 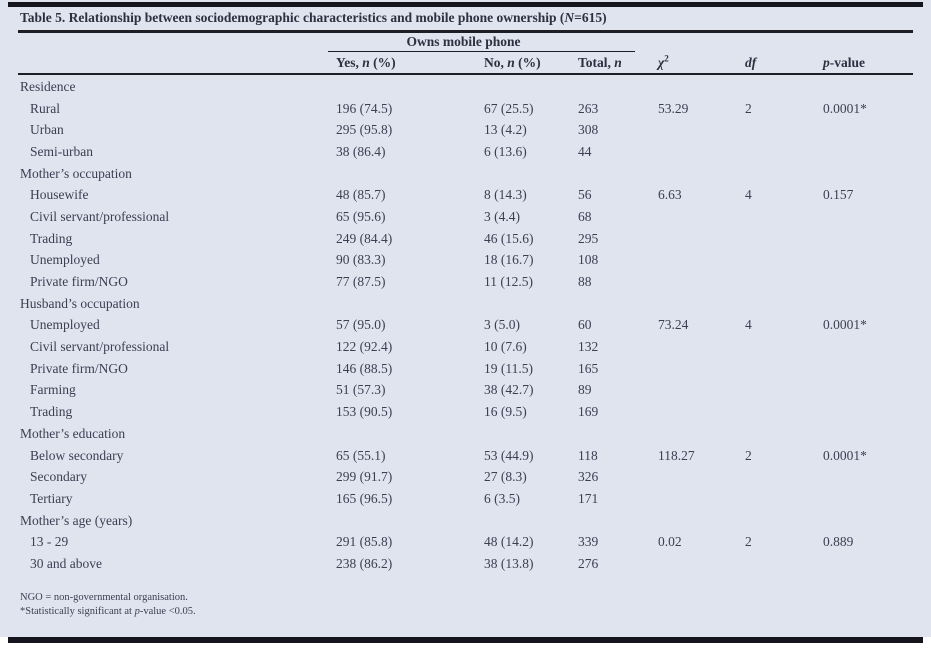 What do you see at coordinates (505, 195) in the screenshot?
I see `cell-no-n-pct: 8 (14.3)` at bounding box center [505, 195].